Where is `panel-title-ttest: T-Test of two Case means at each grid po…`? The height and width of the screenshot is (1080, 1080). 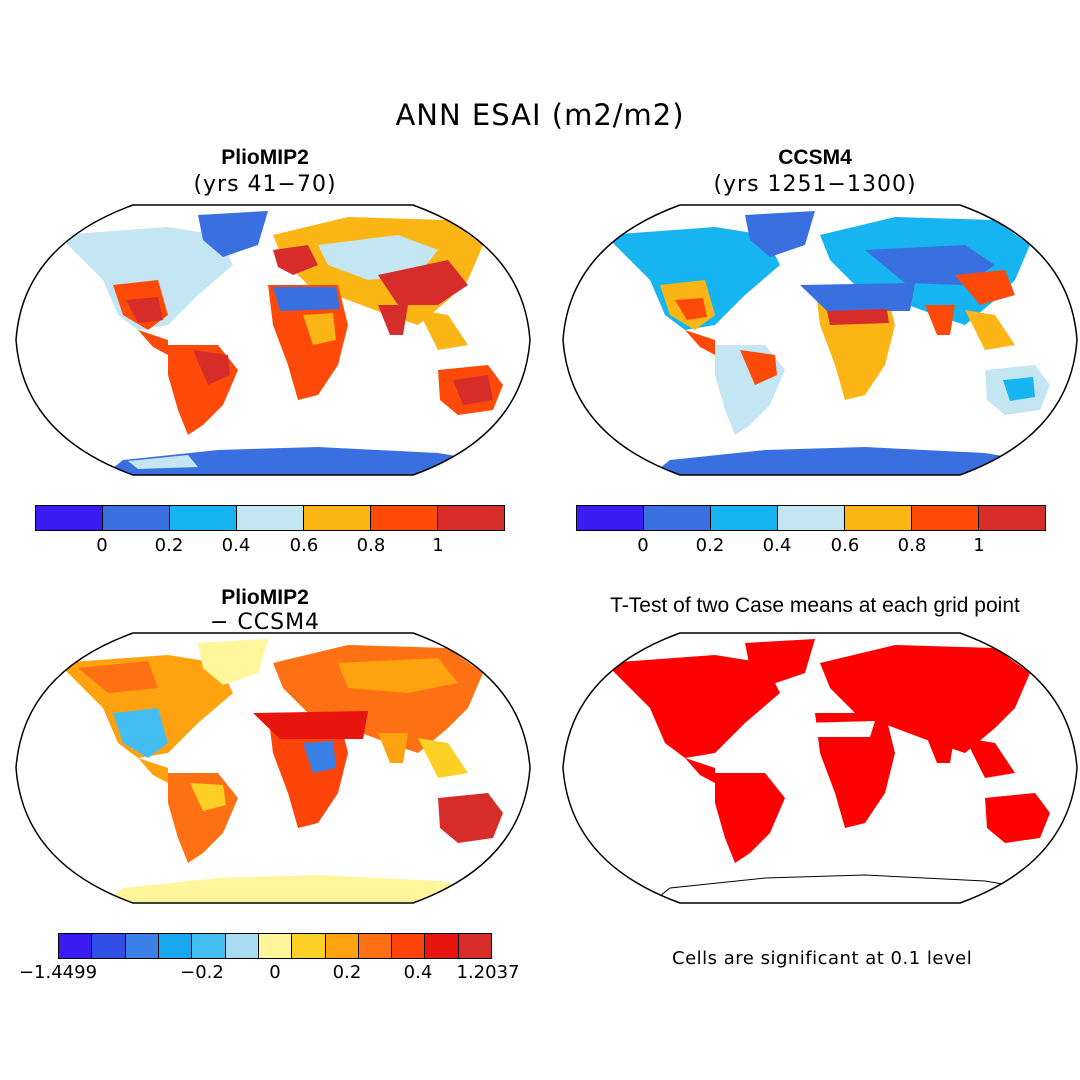 panel-title-ttest: T-Test of two Case means at each grid po… is located at coordinates (815, 605).